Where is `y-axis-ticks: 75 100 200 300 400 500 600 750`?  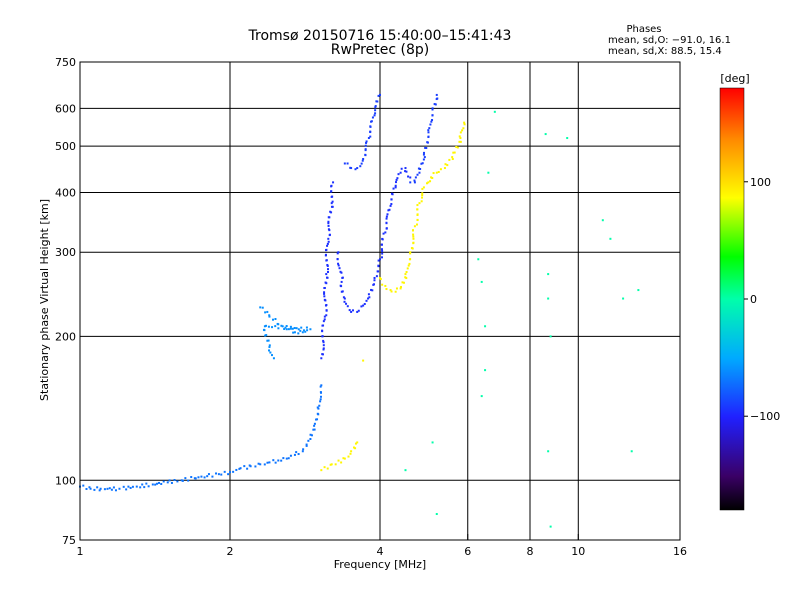 y-axis-ticks: 75 100 200 300 400 500 600 750 is located at coordinates (65, 301).